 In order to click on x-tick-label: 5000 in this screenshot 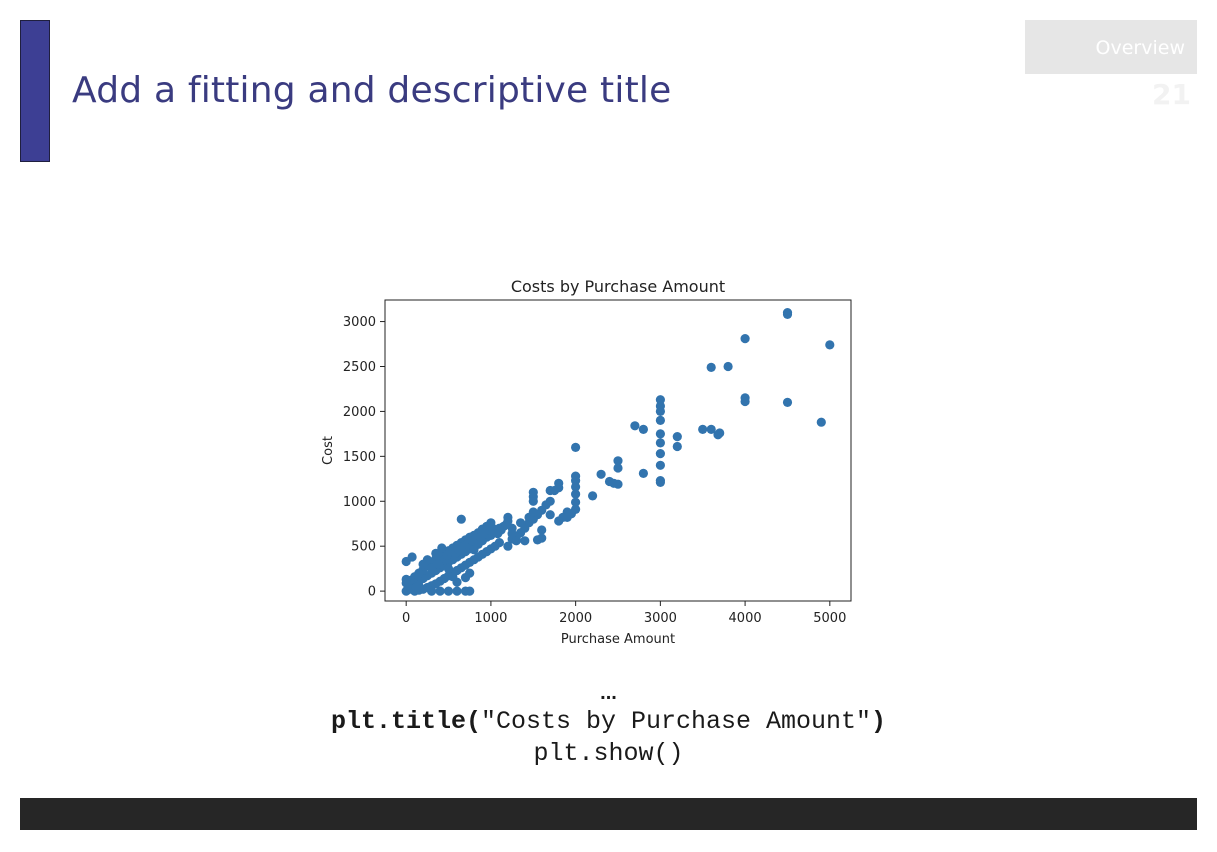, I will do `click(829, 618)`.